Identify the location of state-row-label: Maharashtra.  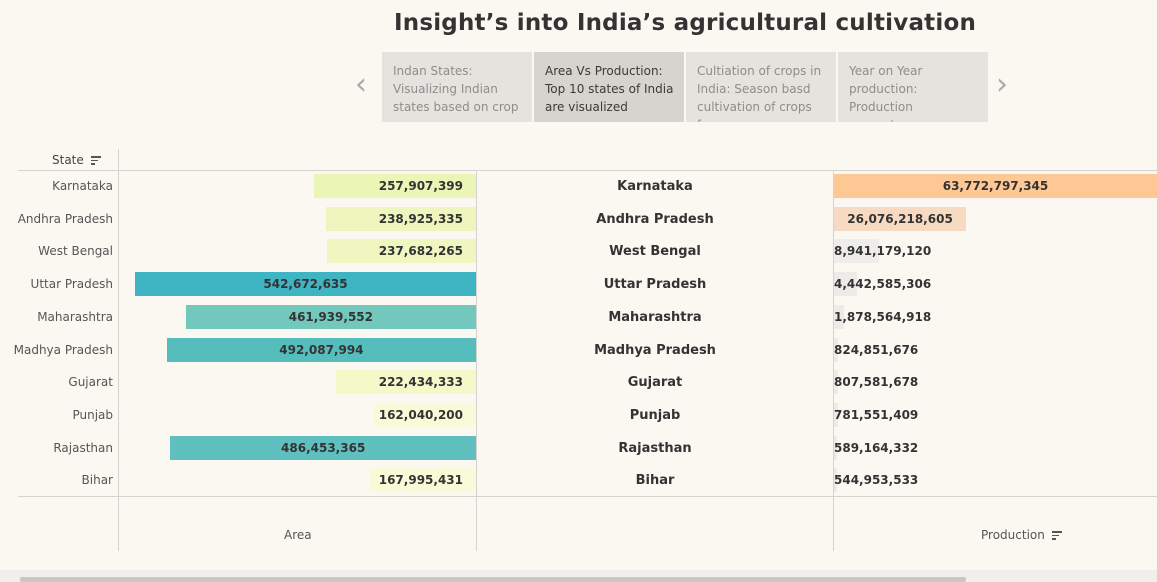
(75, 316).